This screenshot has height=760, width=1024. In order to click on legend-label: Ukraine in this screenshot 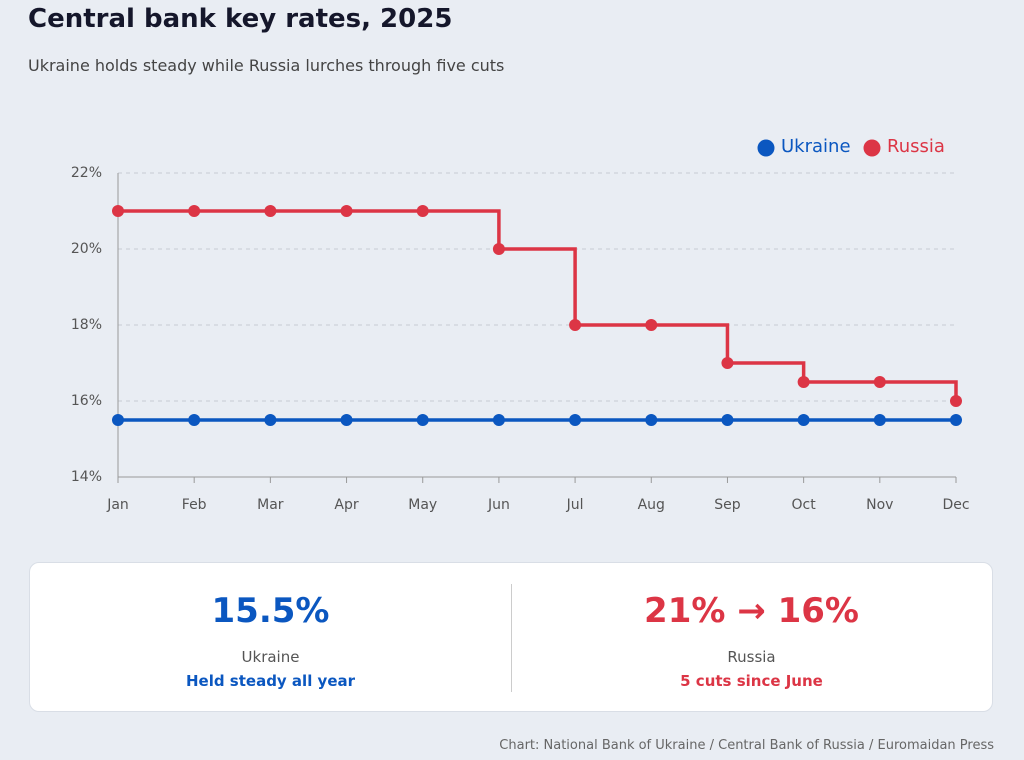, I will do `click(816, 146)`.